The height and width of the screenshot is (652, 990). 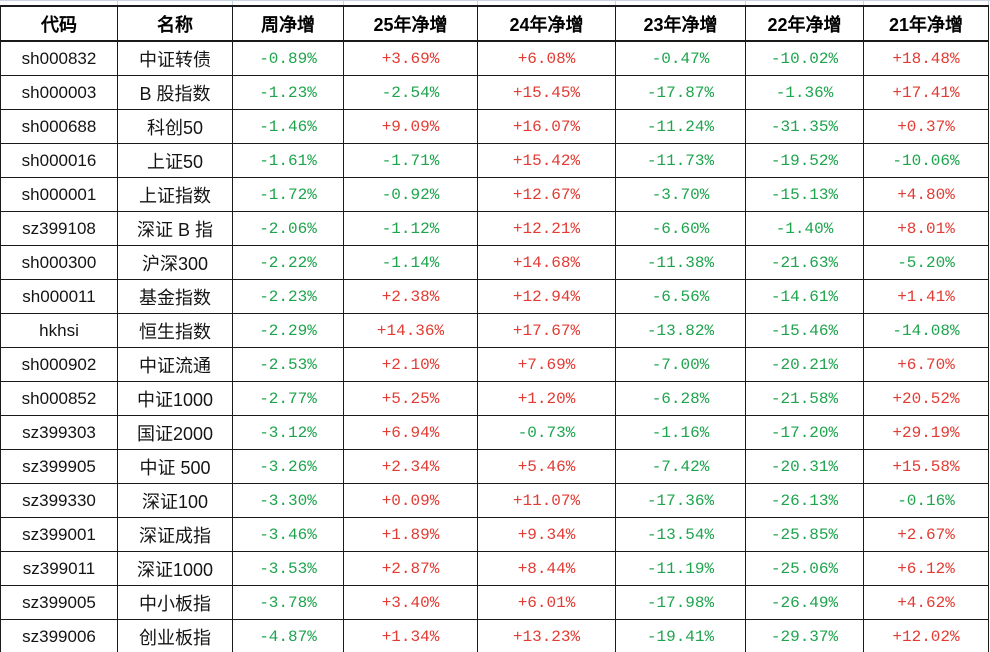 What do you see at coordinates (804, 228) in the screenshot?
I see `return-value-cell: -1.40%` at bounding box center [804, 228].